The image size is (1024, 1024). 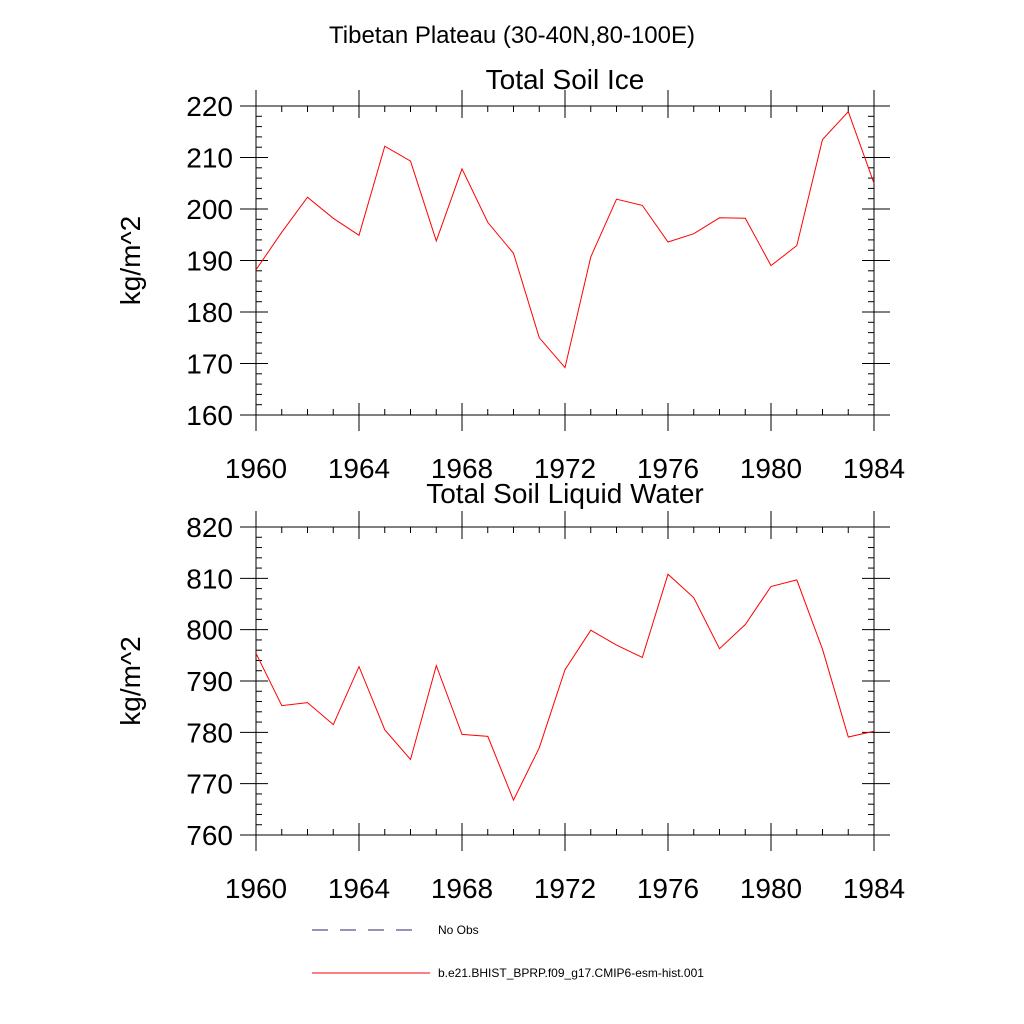 What do you see at coordinates (395, 930) in the screenshot?
I see `legend-item-obs: No Obs` at bounding box center [395, 930].